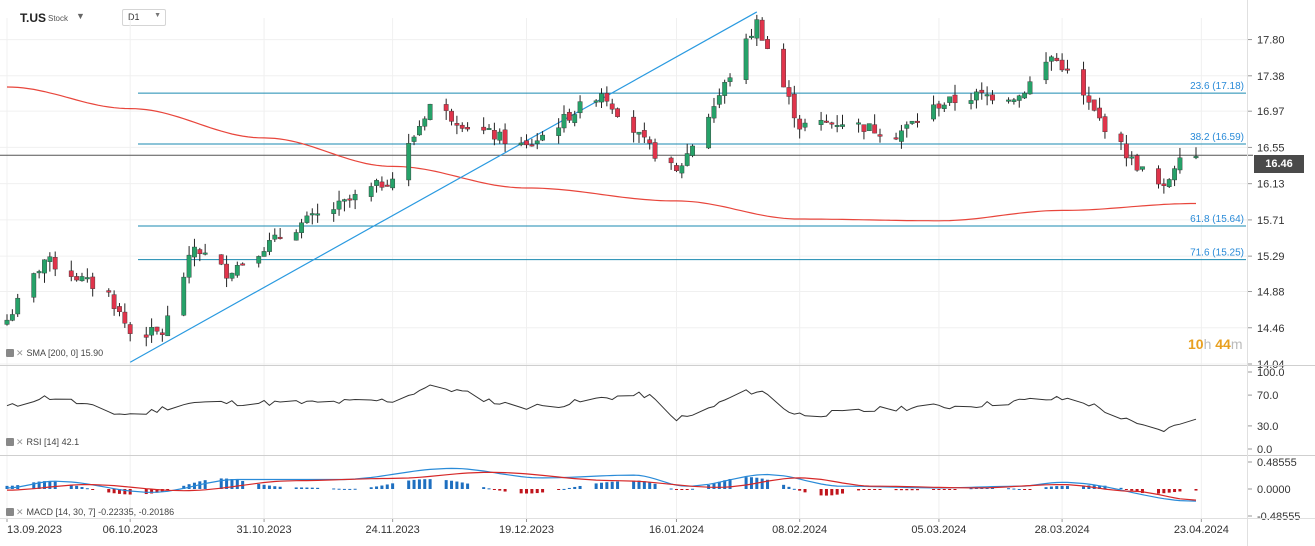 This screenshot has width=1315, height=546. I want to click on sma-indicator-label: ✕ SMA [200, 0] 15.90, so click(54, 353).